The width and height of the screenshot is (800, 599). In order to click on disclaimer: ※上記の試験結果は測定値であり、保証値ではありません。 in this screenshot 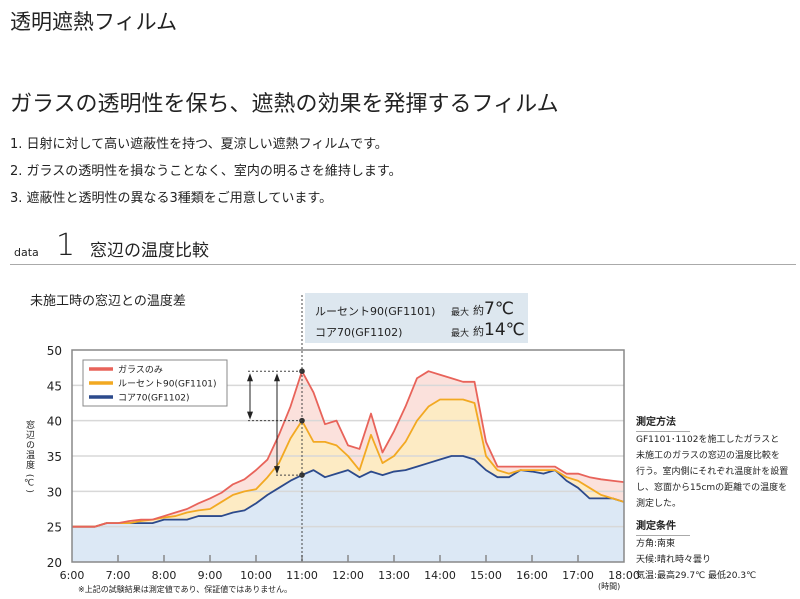, I will do `click(185, 589)`.